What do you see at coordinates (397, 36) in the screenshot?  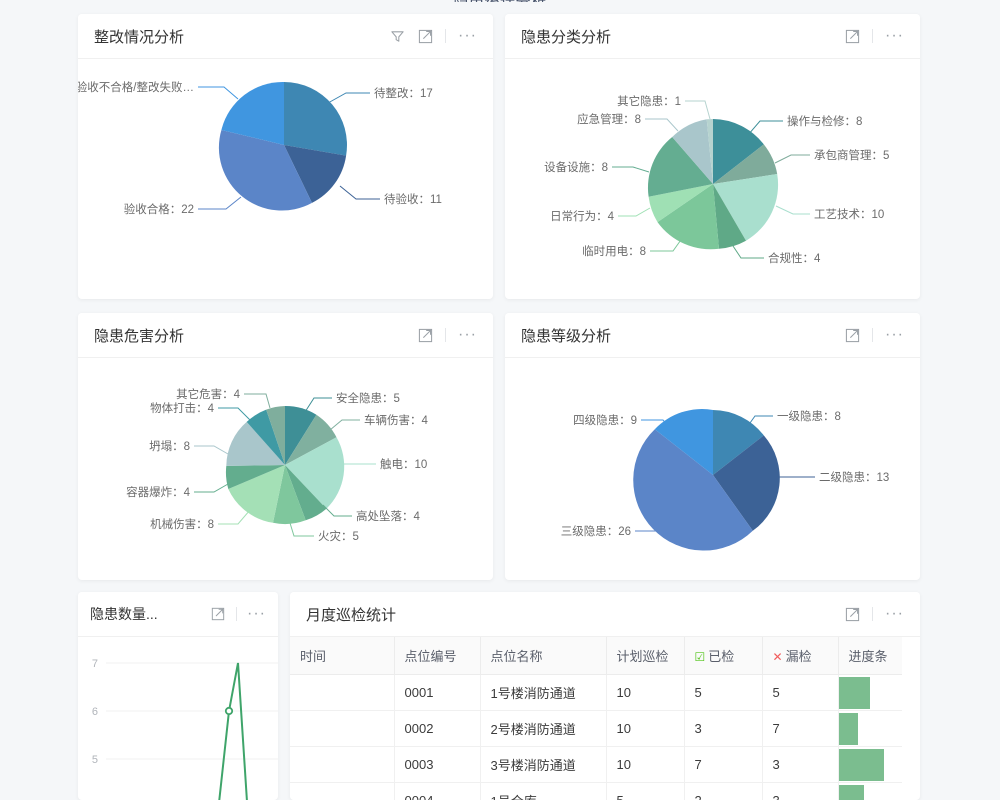 I see `filter-icon` at bounding box center [397, 36].